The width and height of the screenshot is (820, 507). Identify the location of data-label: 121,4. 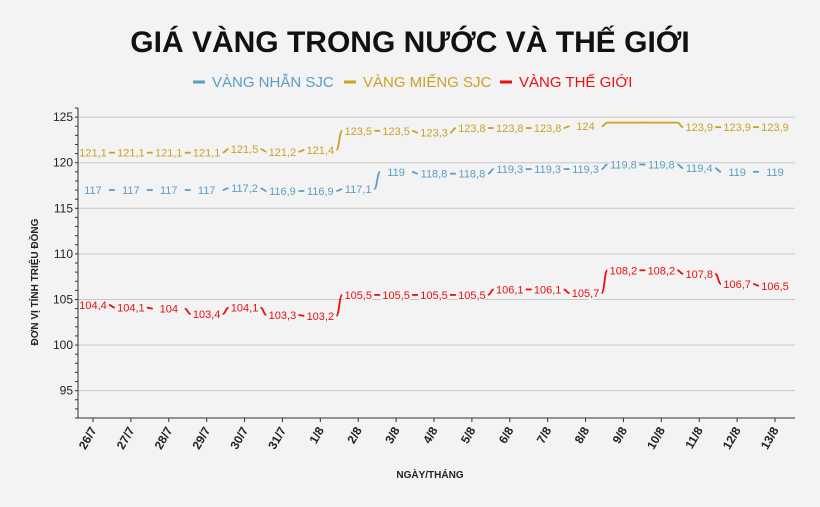
(321, 151).